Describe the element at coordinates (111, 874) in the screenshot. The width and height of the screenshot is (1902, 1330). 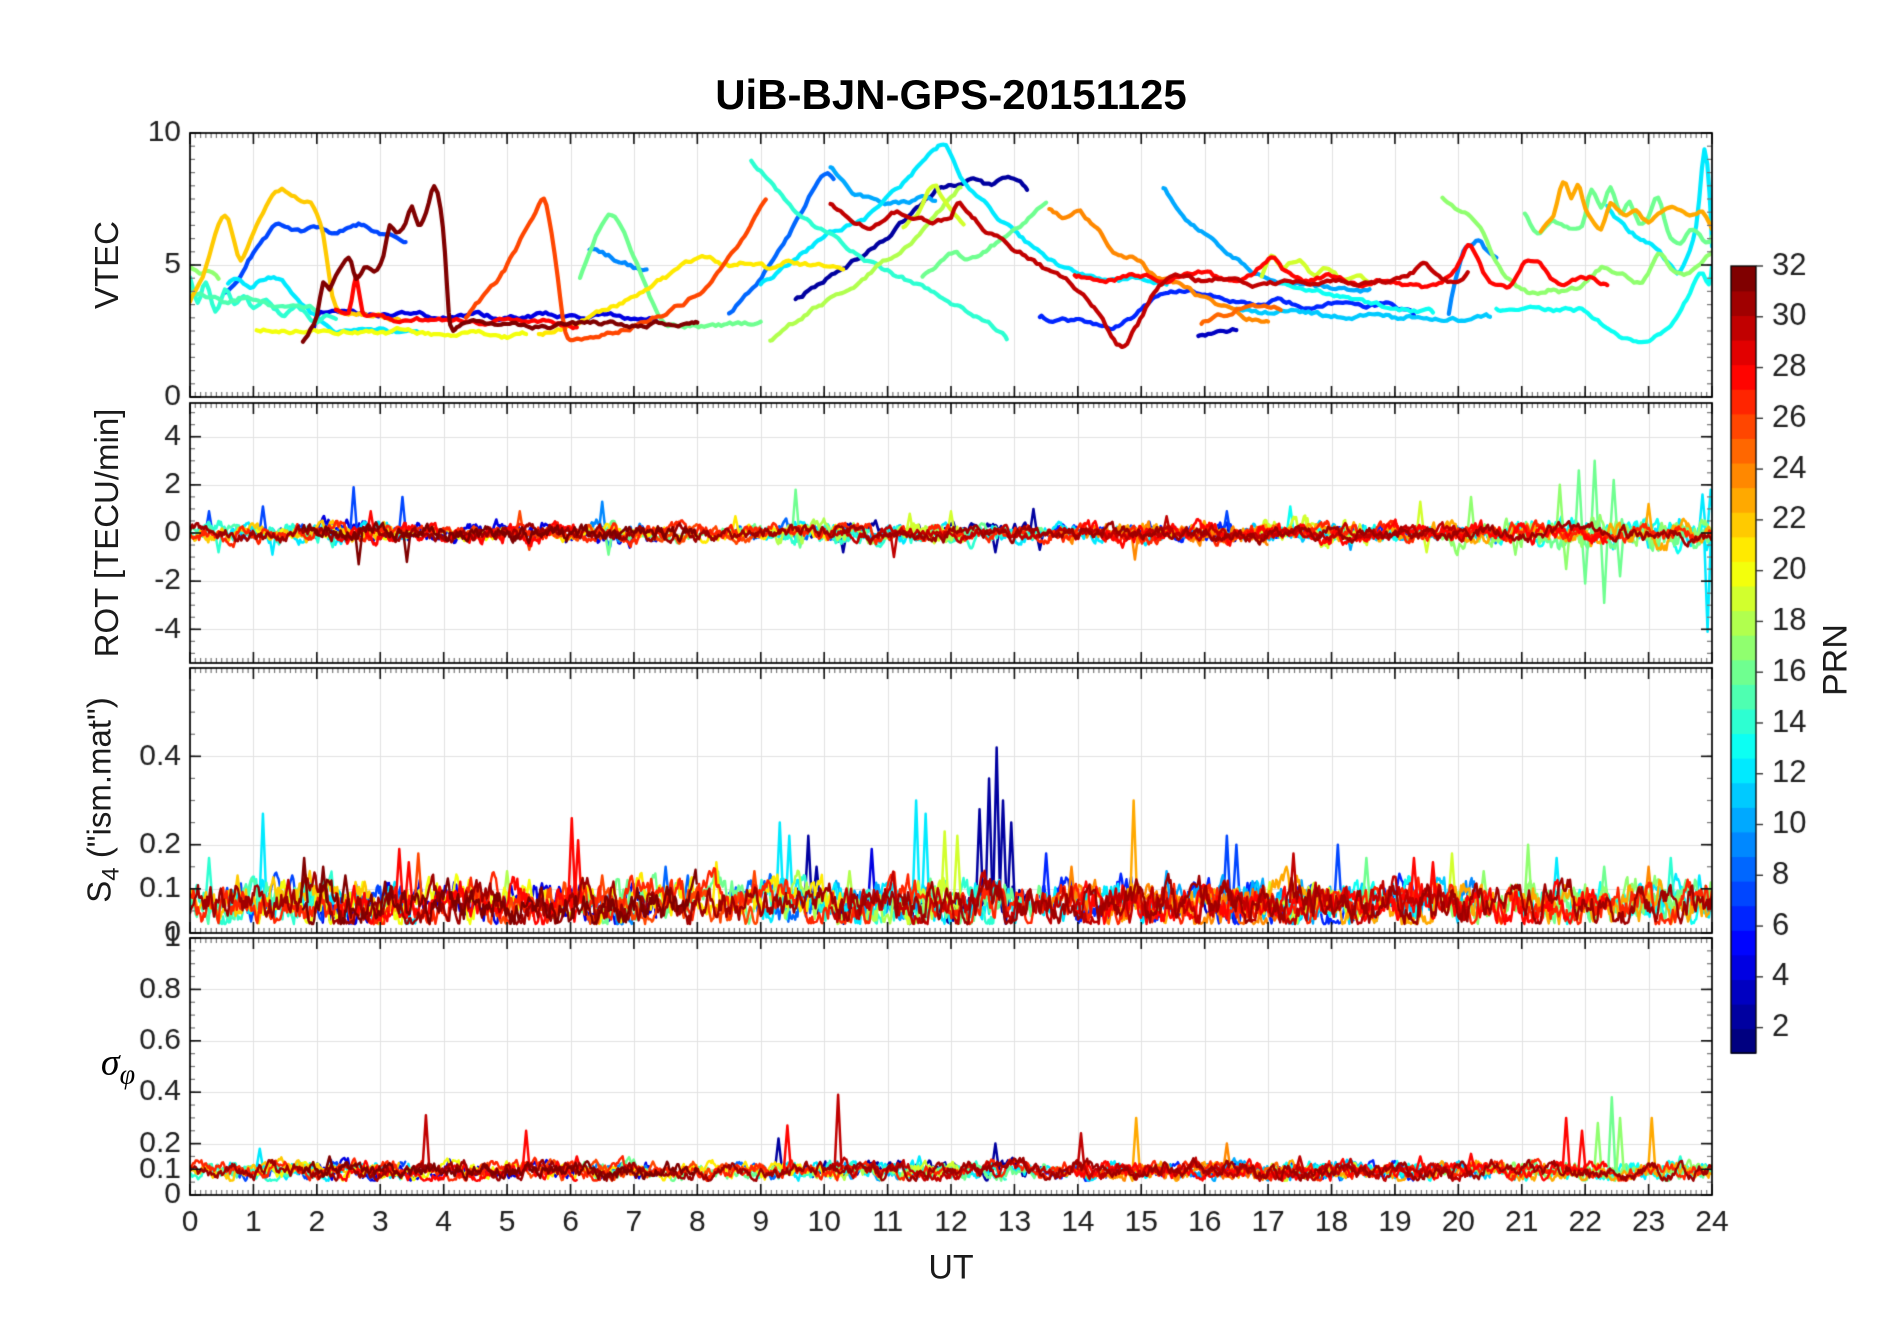
I see `s4-label-sub: 4` at that location.